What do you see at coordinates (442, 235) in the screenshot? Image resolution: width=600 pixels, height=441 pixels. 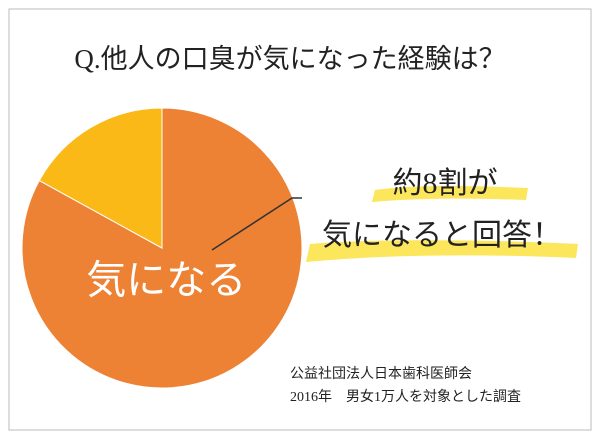 I see `annotation: 気になると回答！` at bounding box center [442, 235].